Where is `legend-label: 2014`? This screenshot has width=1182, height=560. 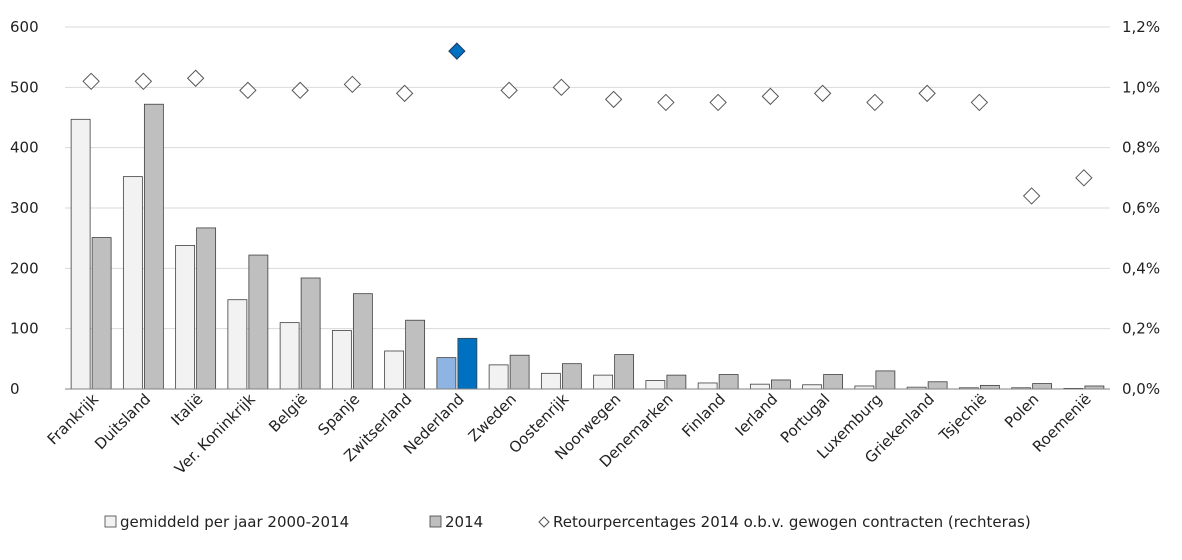
legend-label: 2014 is located at coordinates (464, 522).